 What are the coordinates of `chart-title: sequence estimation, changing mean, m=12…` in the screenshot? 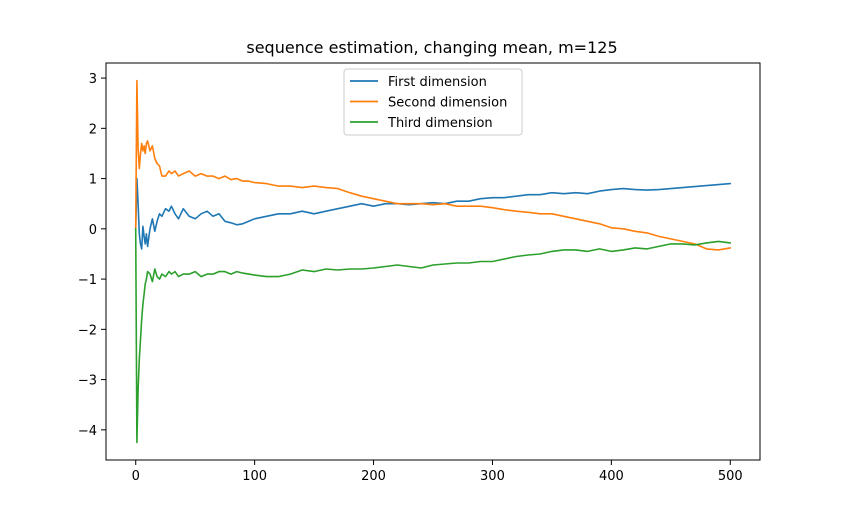 It's located at (431, 47).